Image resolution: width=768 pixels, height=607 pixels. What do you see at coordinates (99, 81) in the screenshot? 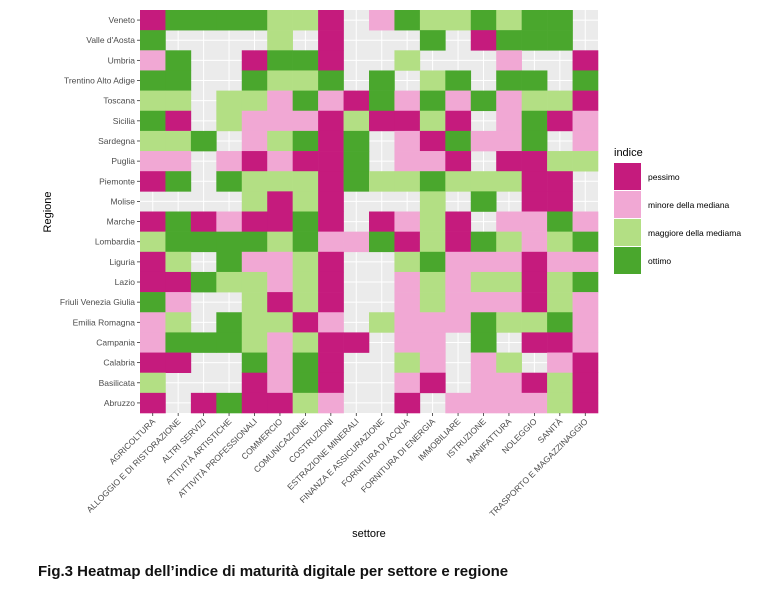
I see `y-tick-label: Trentino Alto Adige` at bounding box center [99, 81].